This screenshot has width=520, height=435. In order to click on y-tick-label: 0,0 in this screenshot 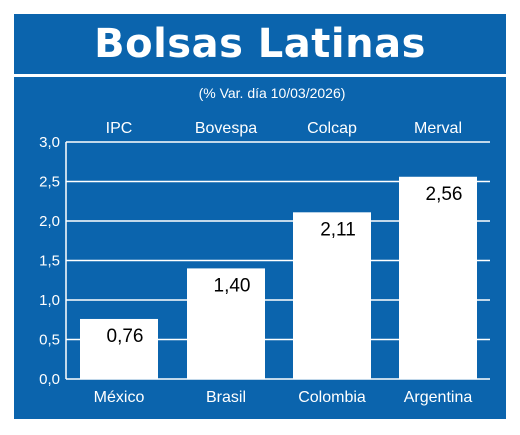, I will do `click(49, 379)`.